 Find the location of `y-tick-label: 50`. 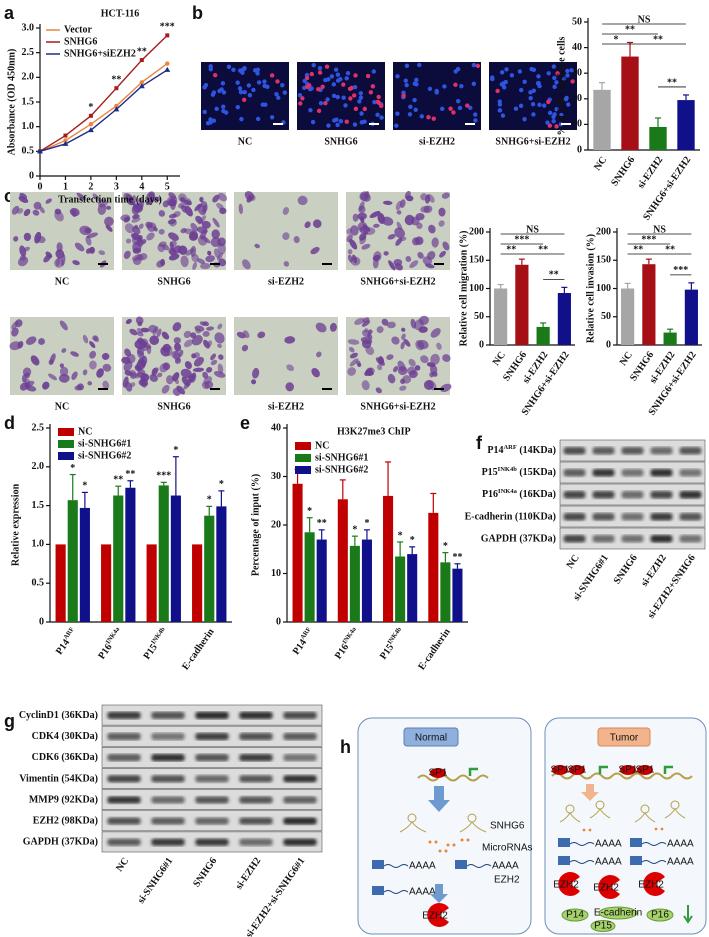

y-tick-label: 50 is located at coordinates (606, 316).